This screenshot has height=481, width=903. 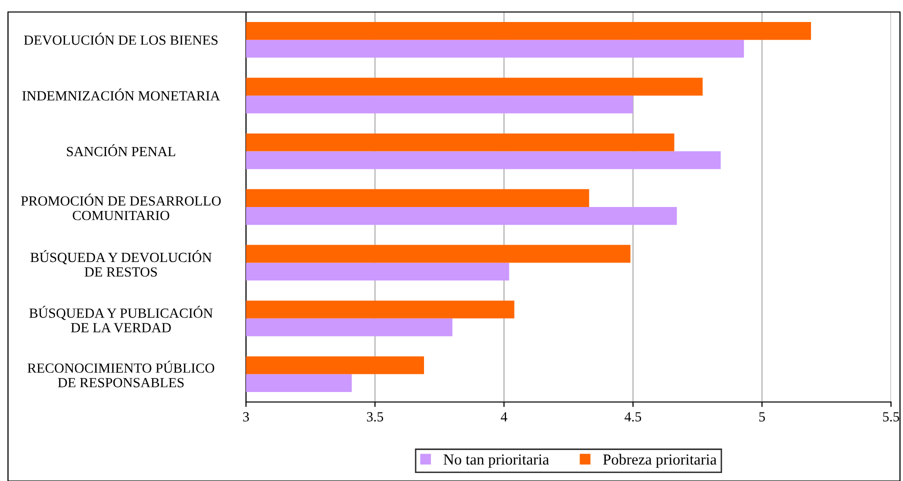 What do you see at coordinates (633, 417) in the screenshot?
I see `x-tick-label: 4.5` at bounding box center [633, 417].